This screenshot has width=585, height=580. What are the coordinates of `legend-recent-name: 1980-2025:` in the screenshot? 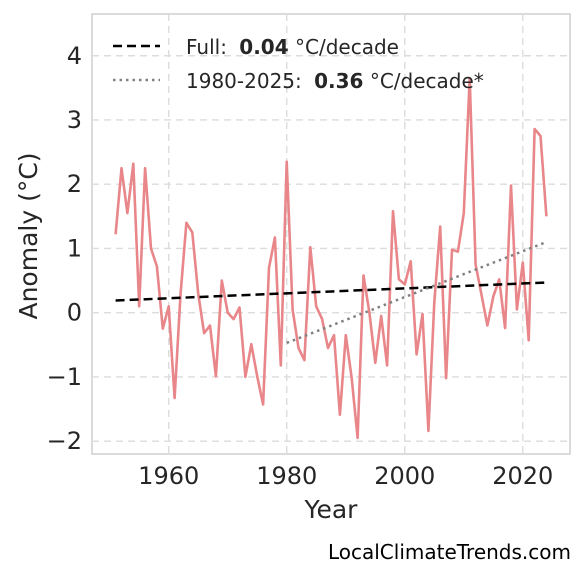 It's located at (244, 81).